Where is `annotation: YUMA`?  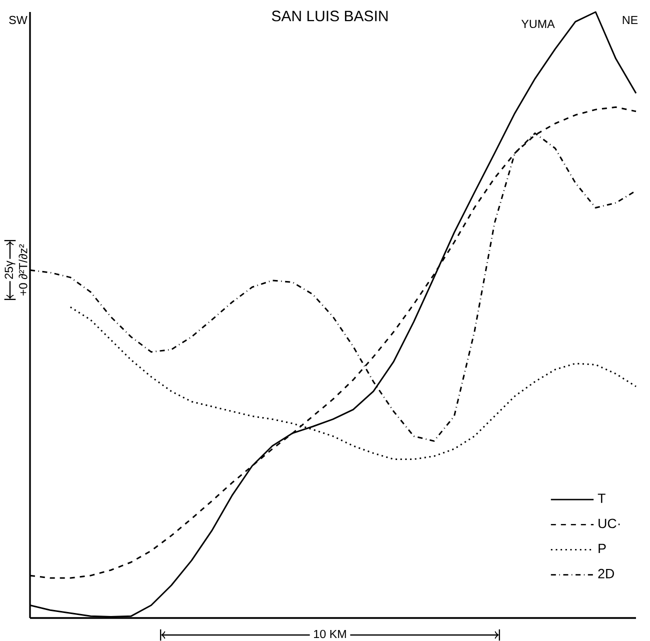 annotation: YUMA is located at coordinates (538, 24).